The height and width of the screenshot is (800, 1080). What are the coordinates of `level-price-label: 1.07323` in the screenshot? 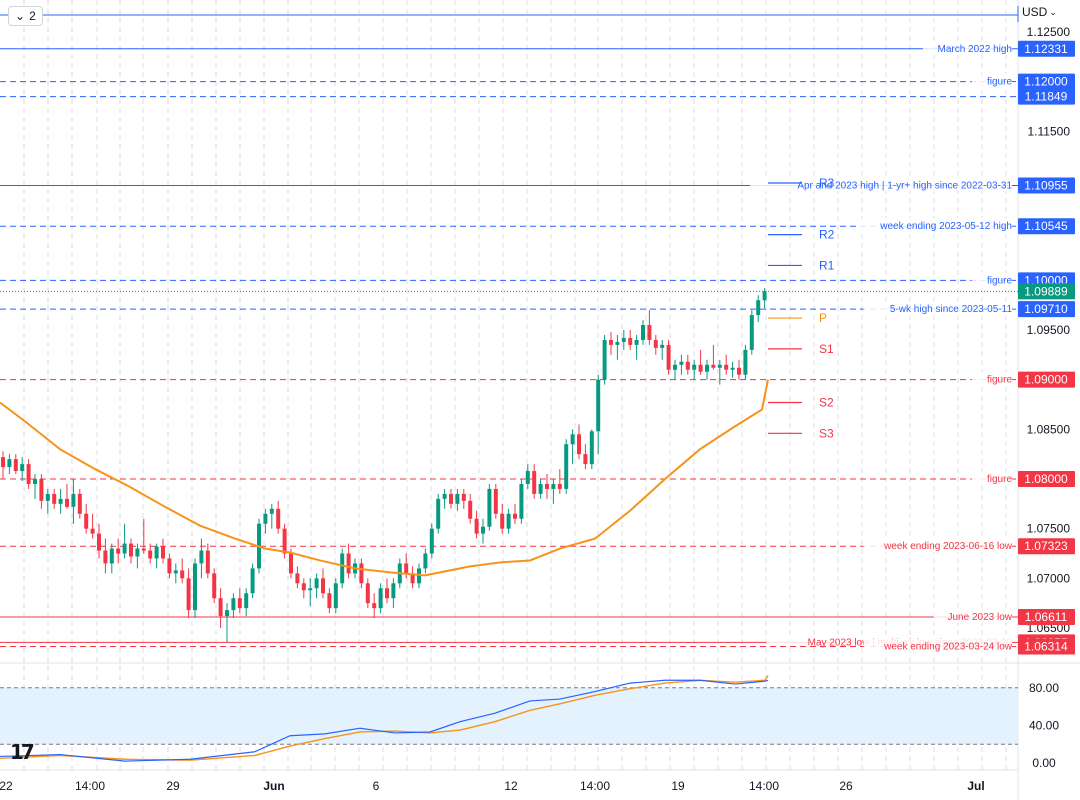 It's located at (1046, 546).